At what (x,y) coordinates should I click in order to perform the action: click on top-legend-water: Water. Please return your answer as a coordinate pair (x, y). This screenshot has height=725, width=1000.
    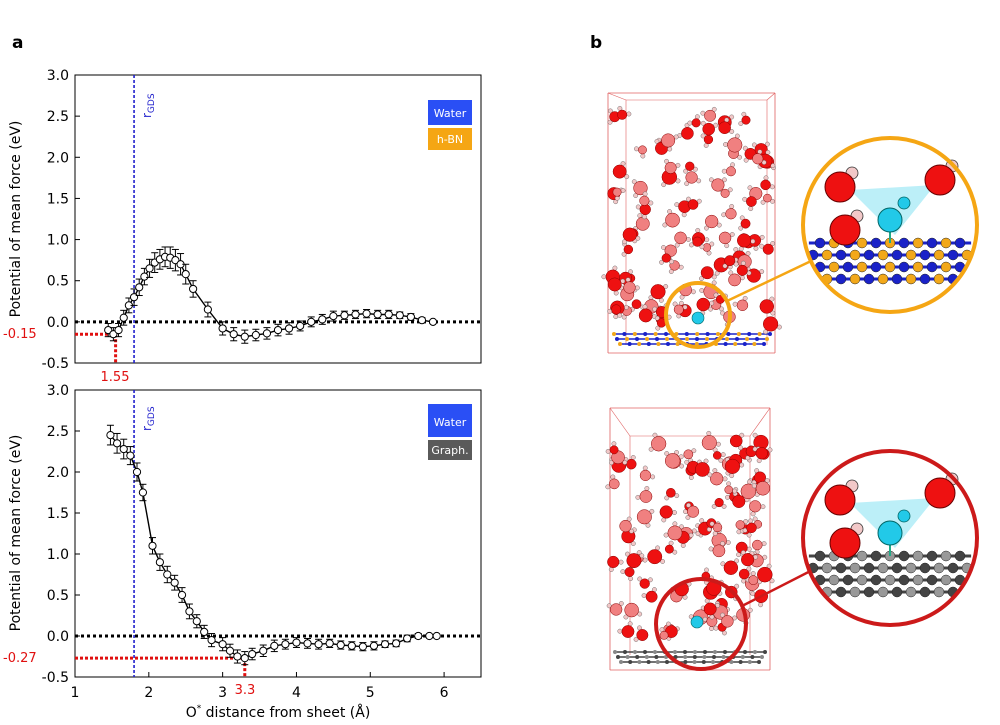
    Looking at the image, I should click on (450, 113).